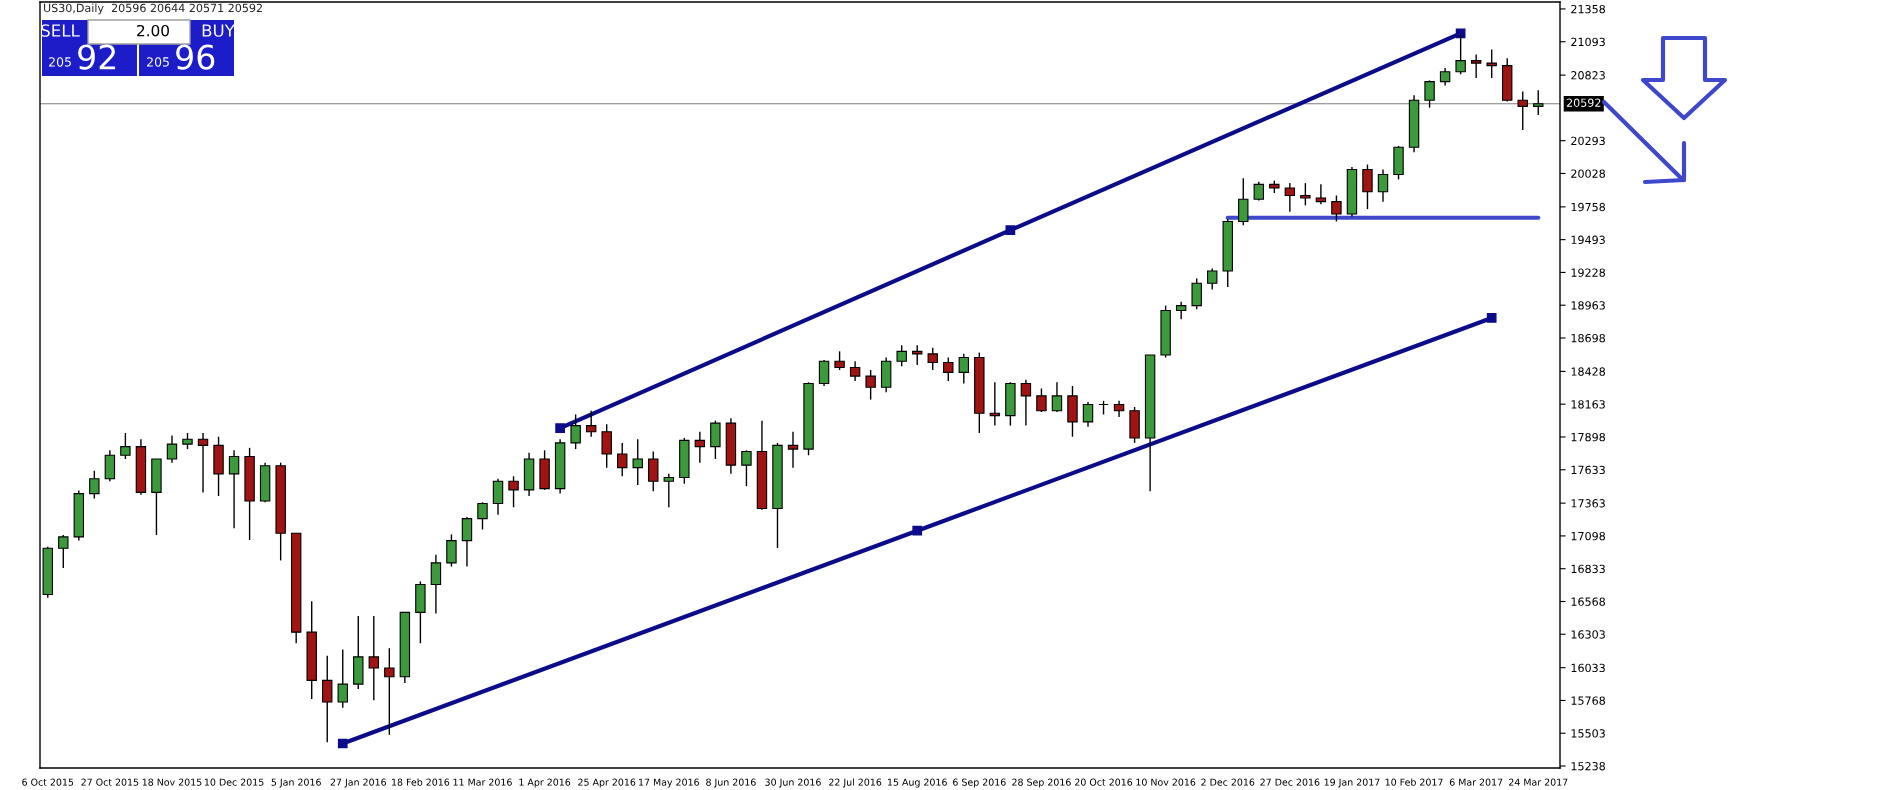  What do you see at coordinates (1290, 782) in the screenshot?
I see `x-tick-label: 27 Dec 2016` at bounding box center [1290, 782].